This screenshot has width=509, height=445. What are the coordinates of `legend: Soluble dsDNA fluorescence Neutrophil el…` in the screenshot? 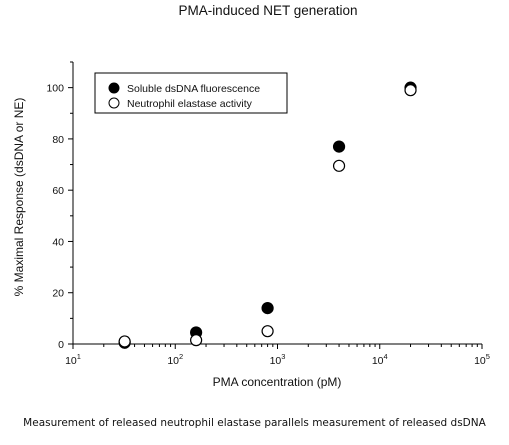 It's located at (191, 93).